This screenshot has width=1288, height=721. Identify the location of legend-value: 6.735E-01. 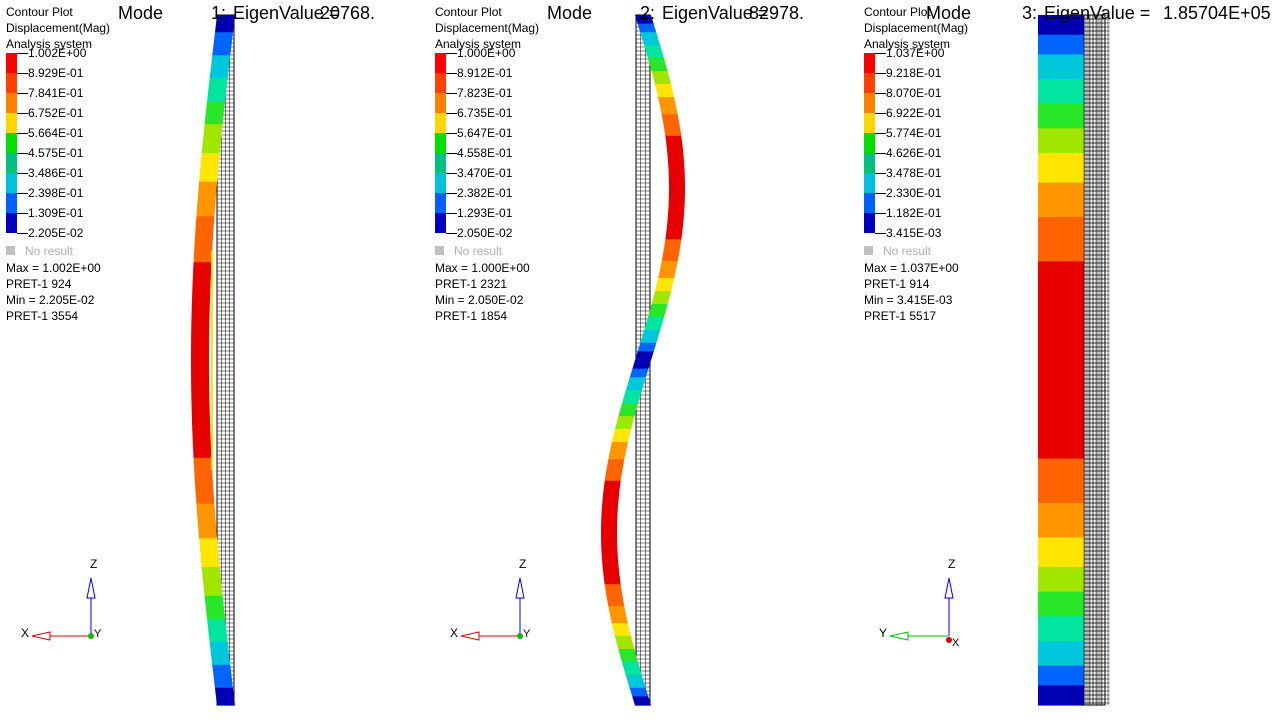
(485, 113).